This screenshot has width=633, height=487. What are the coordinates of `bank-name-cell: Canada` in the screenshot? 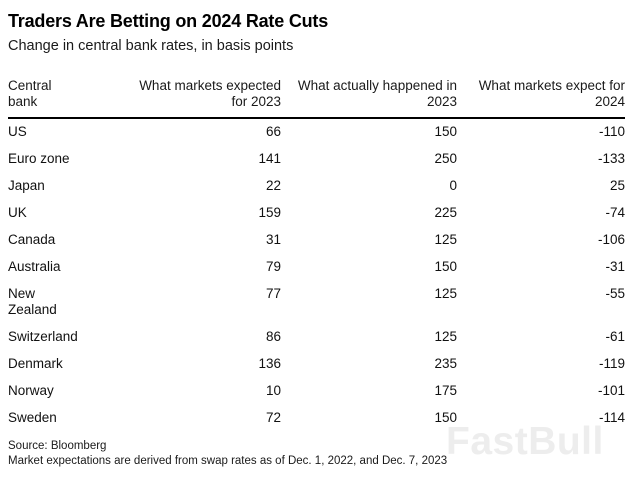 It's located at (32, 239).